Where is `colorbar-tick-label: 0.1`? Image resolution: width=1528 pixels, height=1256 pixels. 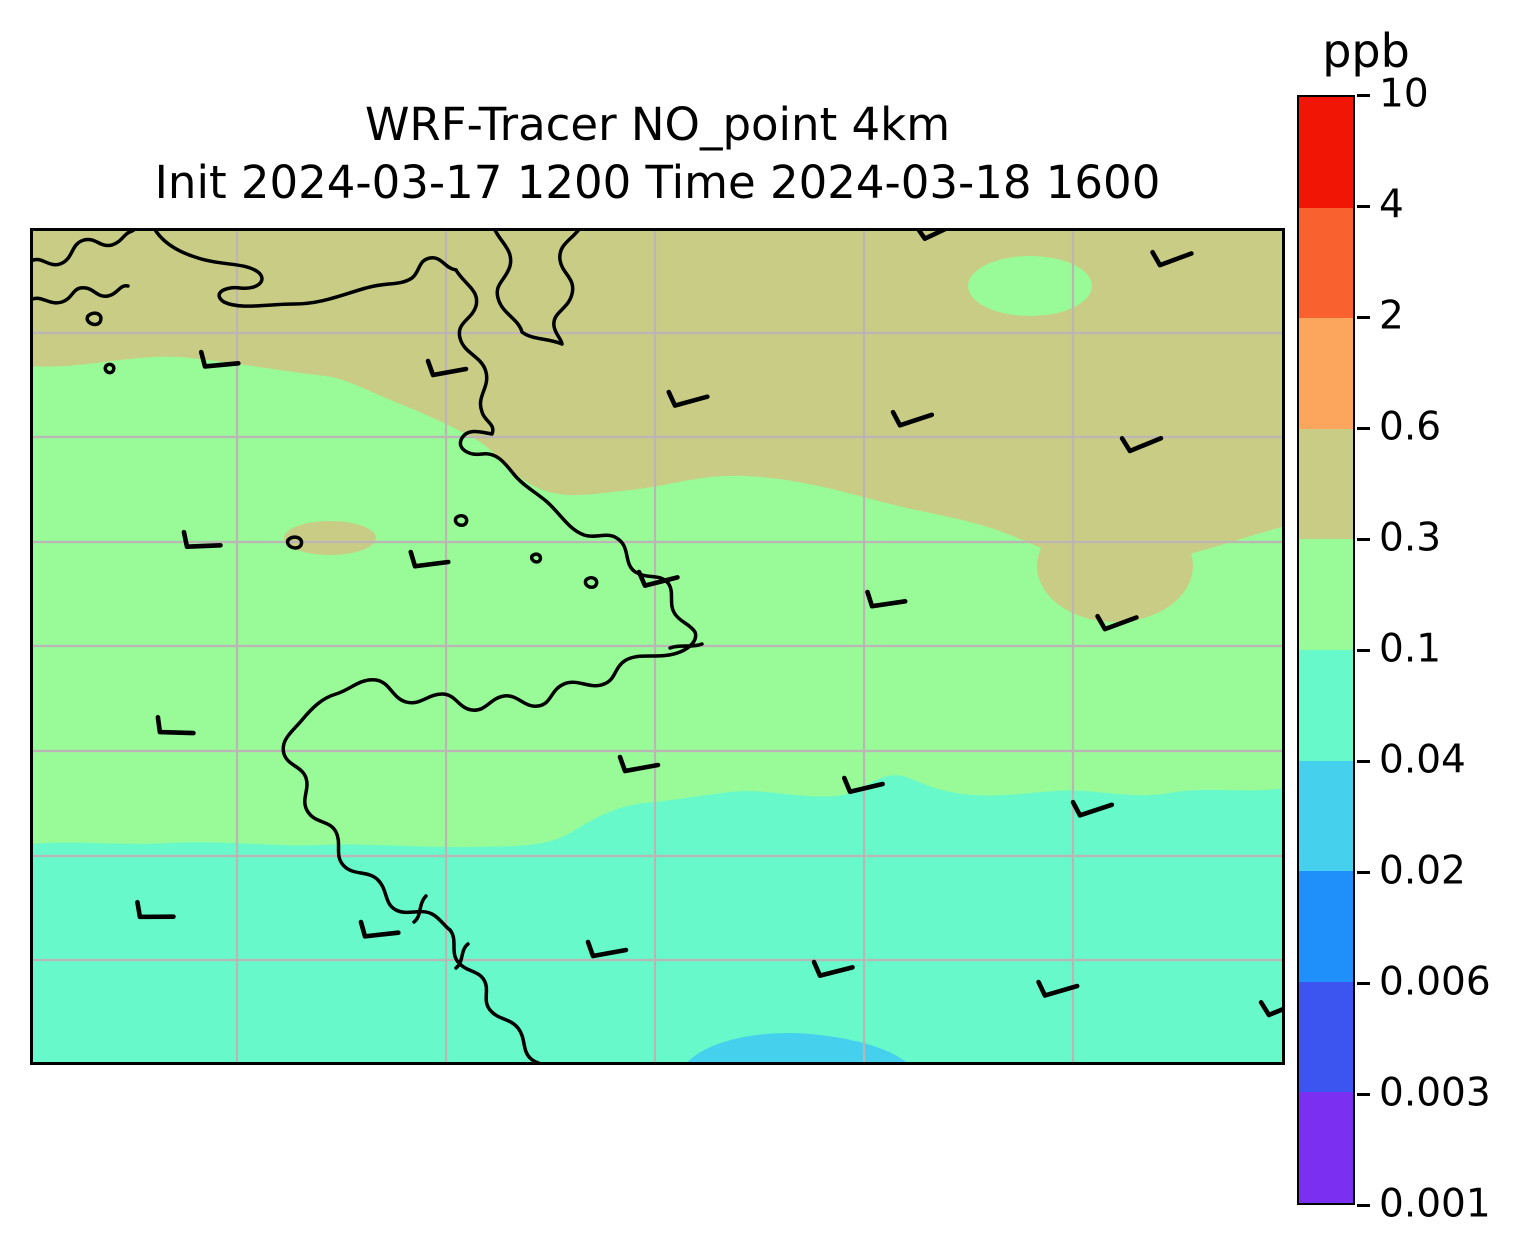 colorbar-tick-label: 0.1 is located at coordinates (1410, 649).